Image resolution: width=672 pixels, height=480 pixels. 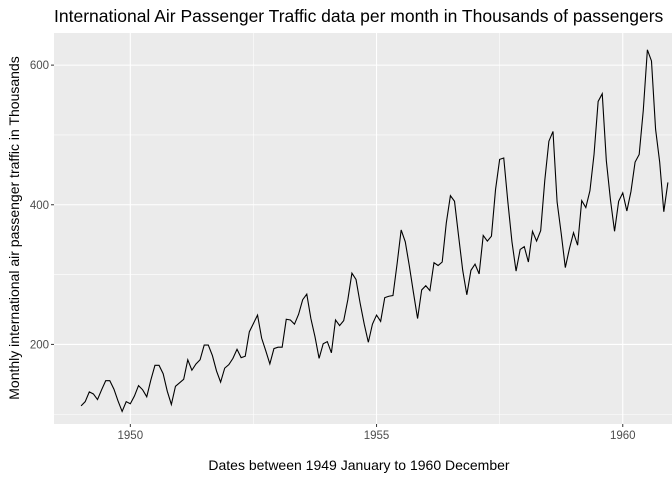 I want to click on y-axis: 200 400 600, so click(x=42, y=205).